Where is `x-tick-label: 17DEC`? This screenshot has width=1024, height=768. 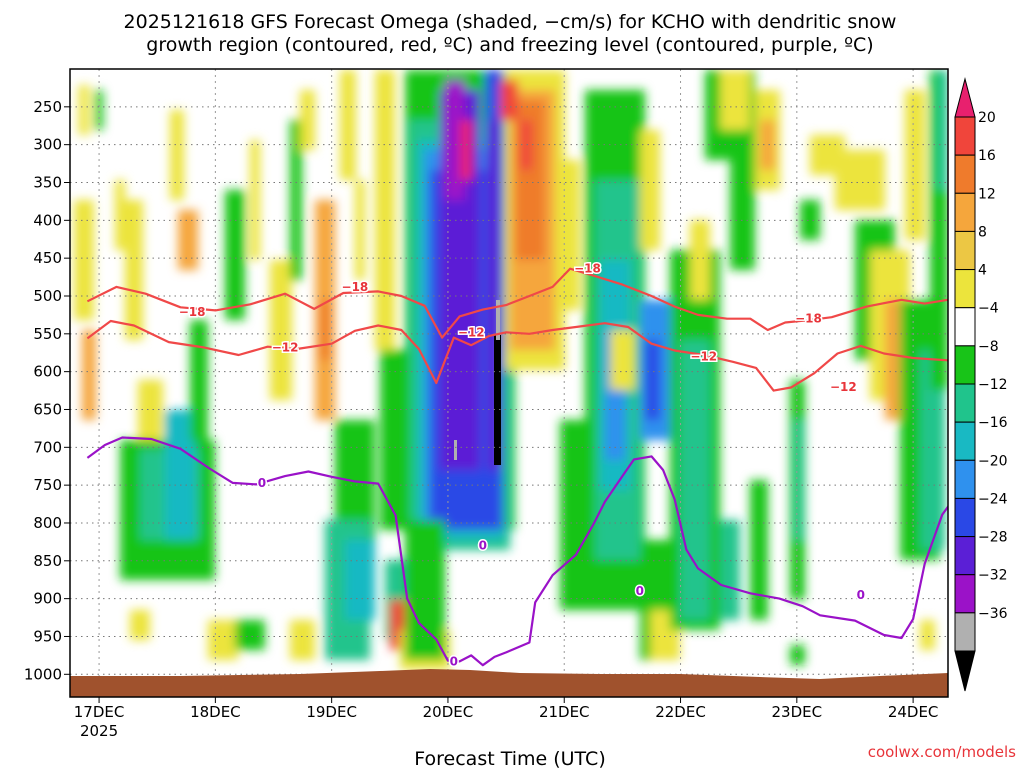
x-tick-label: 17DEC is located at coordinates (99, 712).